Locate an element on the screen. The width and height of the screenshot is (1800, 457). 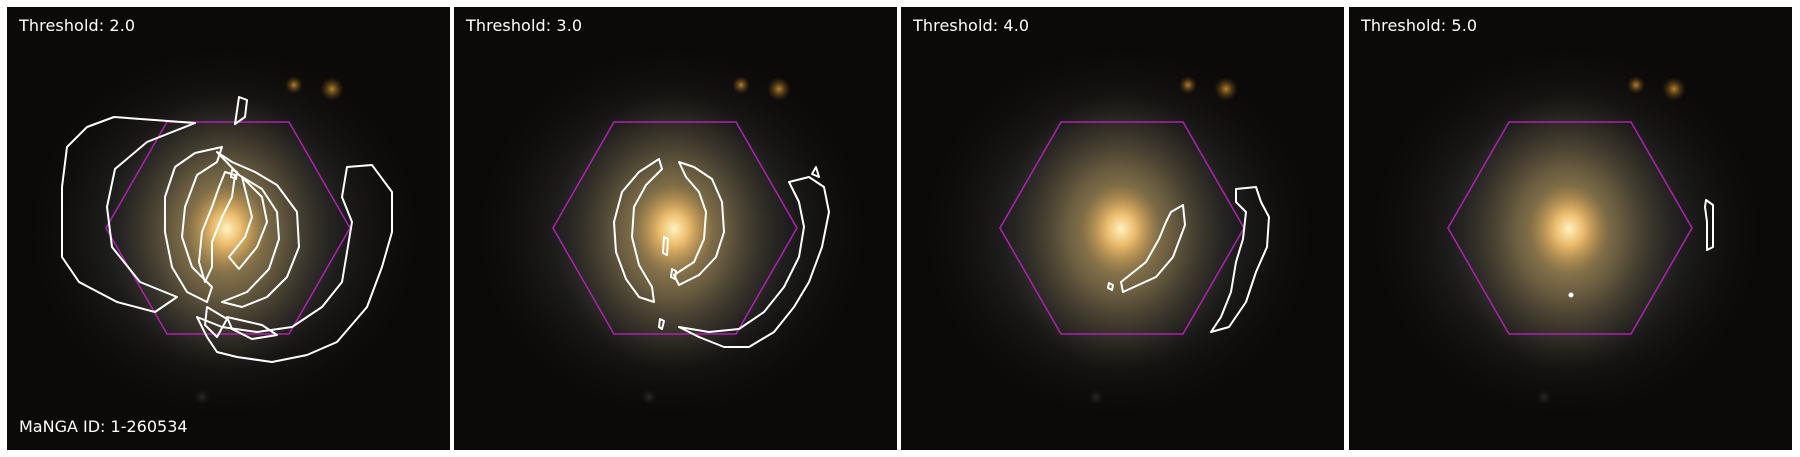
threshold-label: Threshold: 3.0 is located at coordinates (524, 25).